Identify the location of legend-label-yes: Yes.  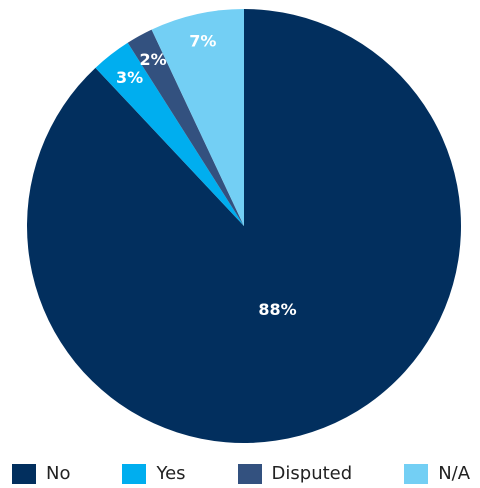
(171, 473).